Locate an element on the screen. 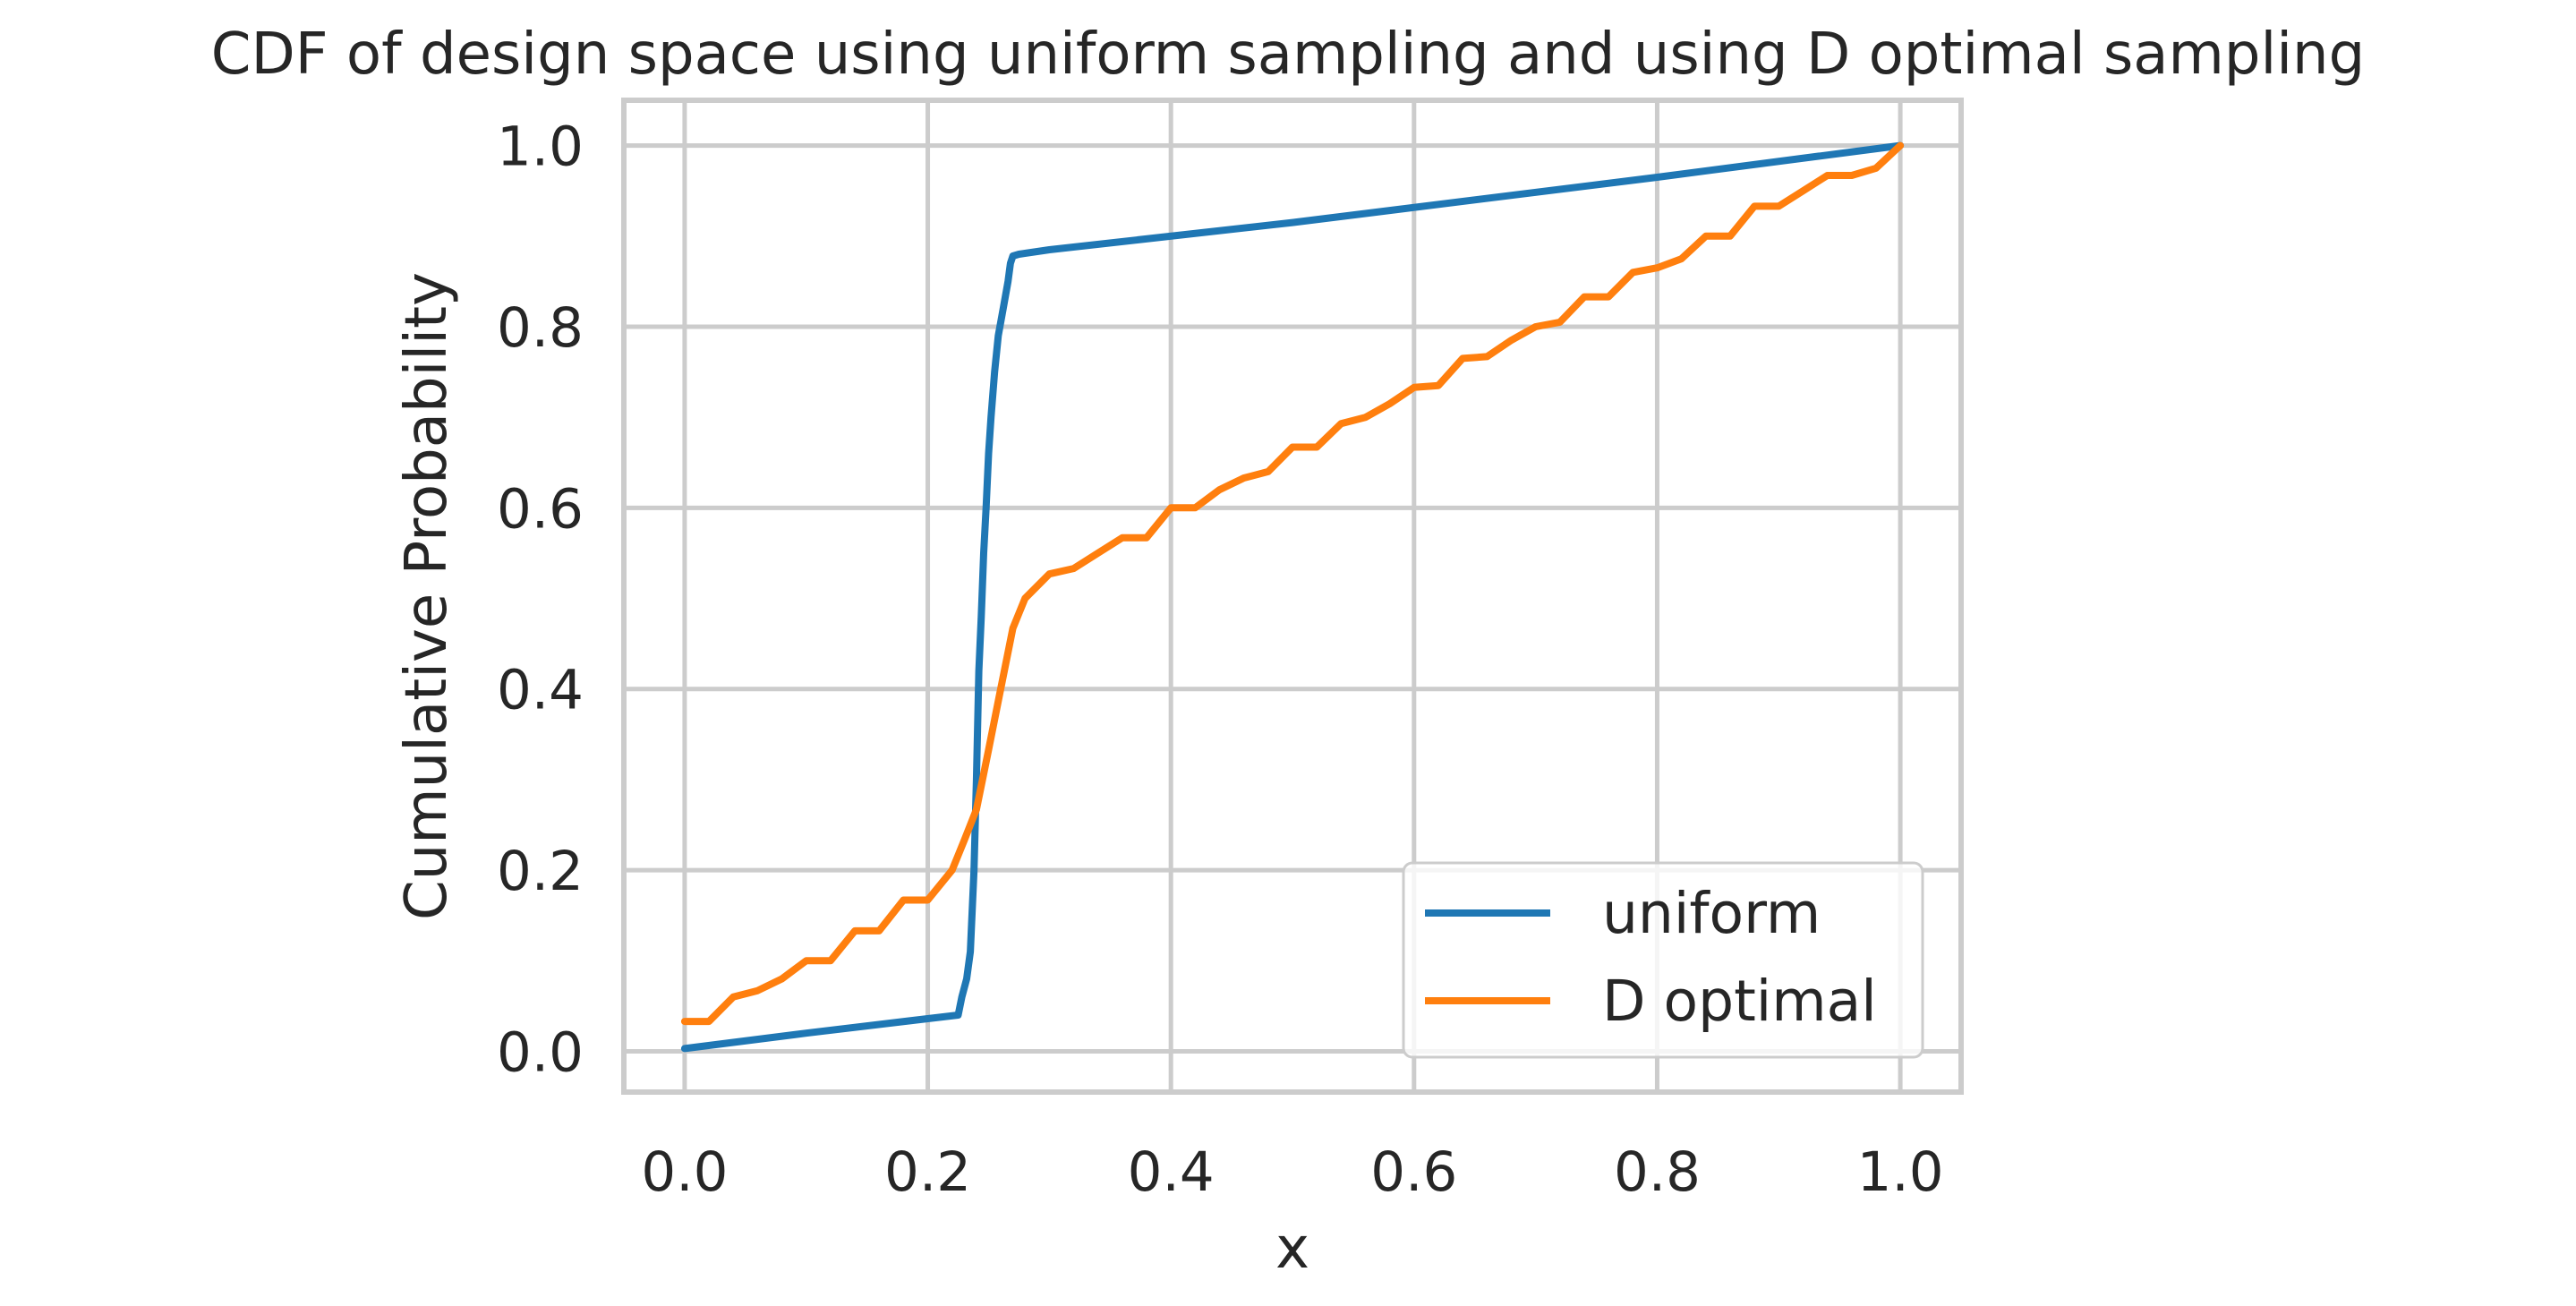 Image resolution: width=2576 pixels, height=1306 pixels. y-tick-label: 1.0 is located at coordinates (540, 147).